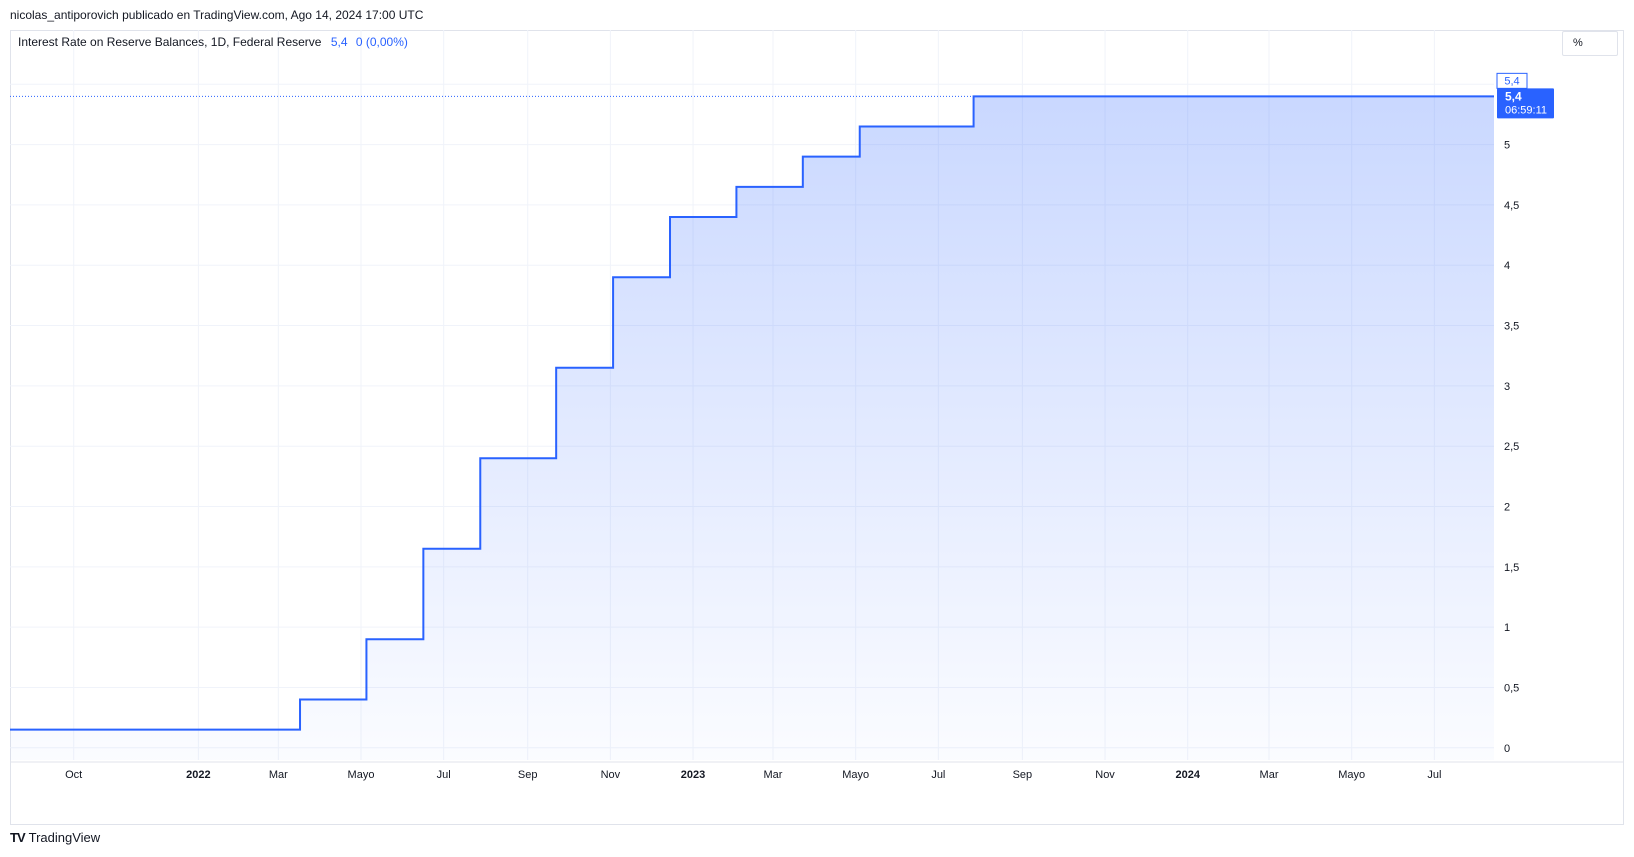  Describe the element at coordinates (1526, 110) in the screenshot. I see `countdown-label: 06:59:11` at that location.